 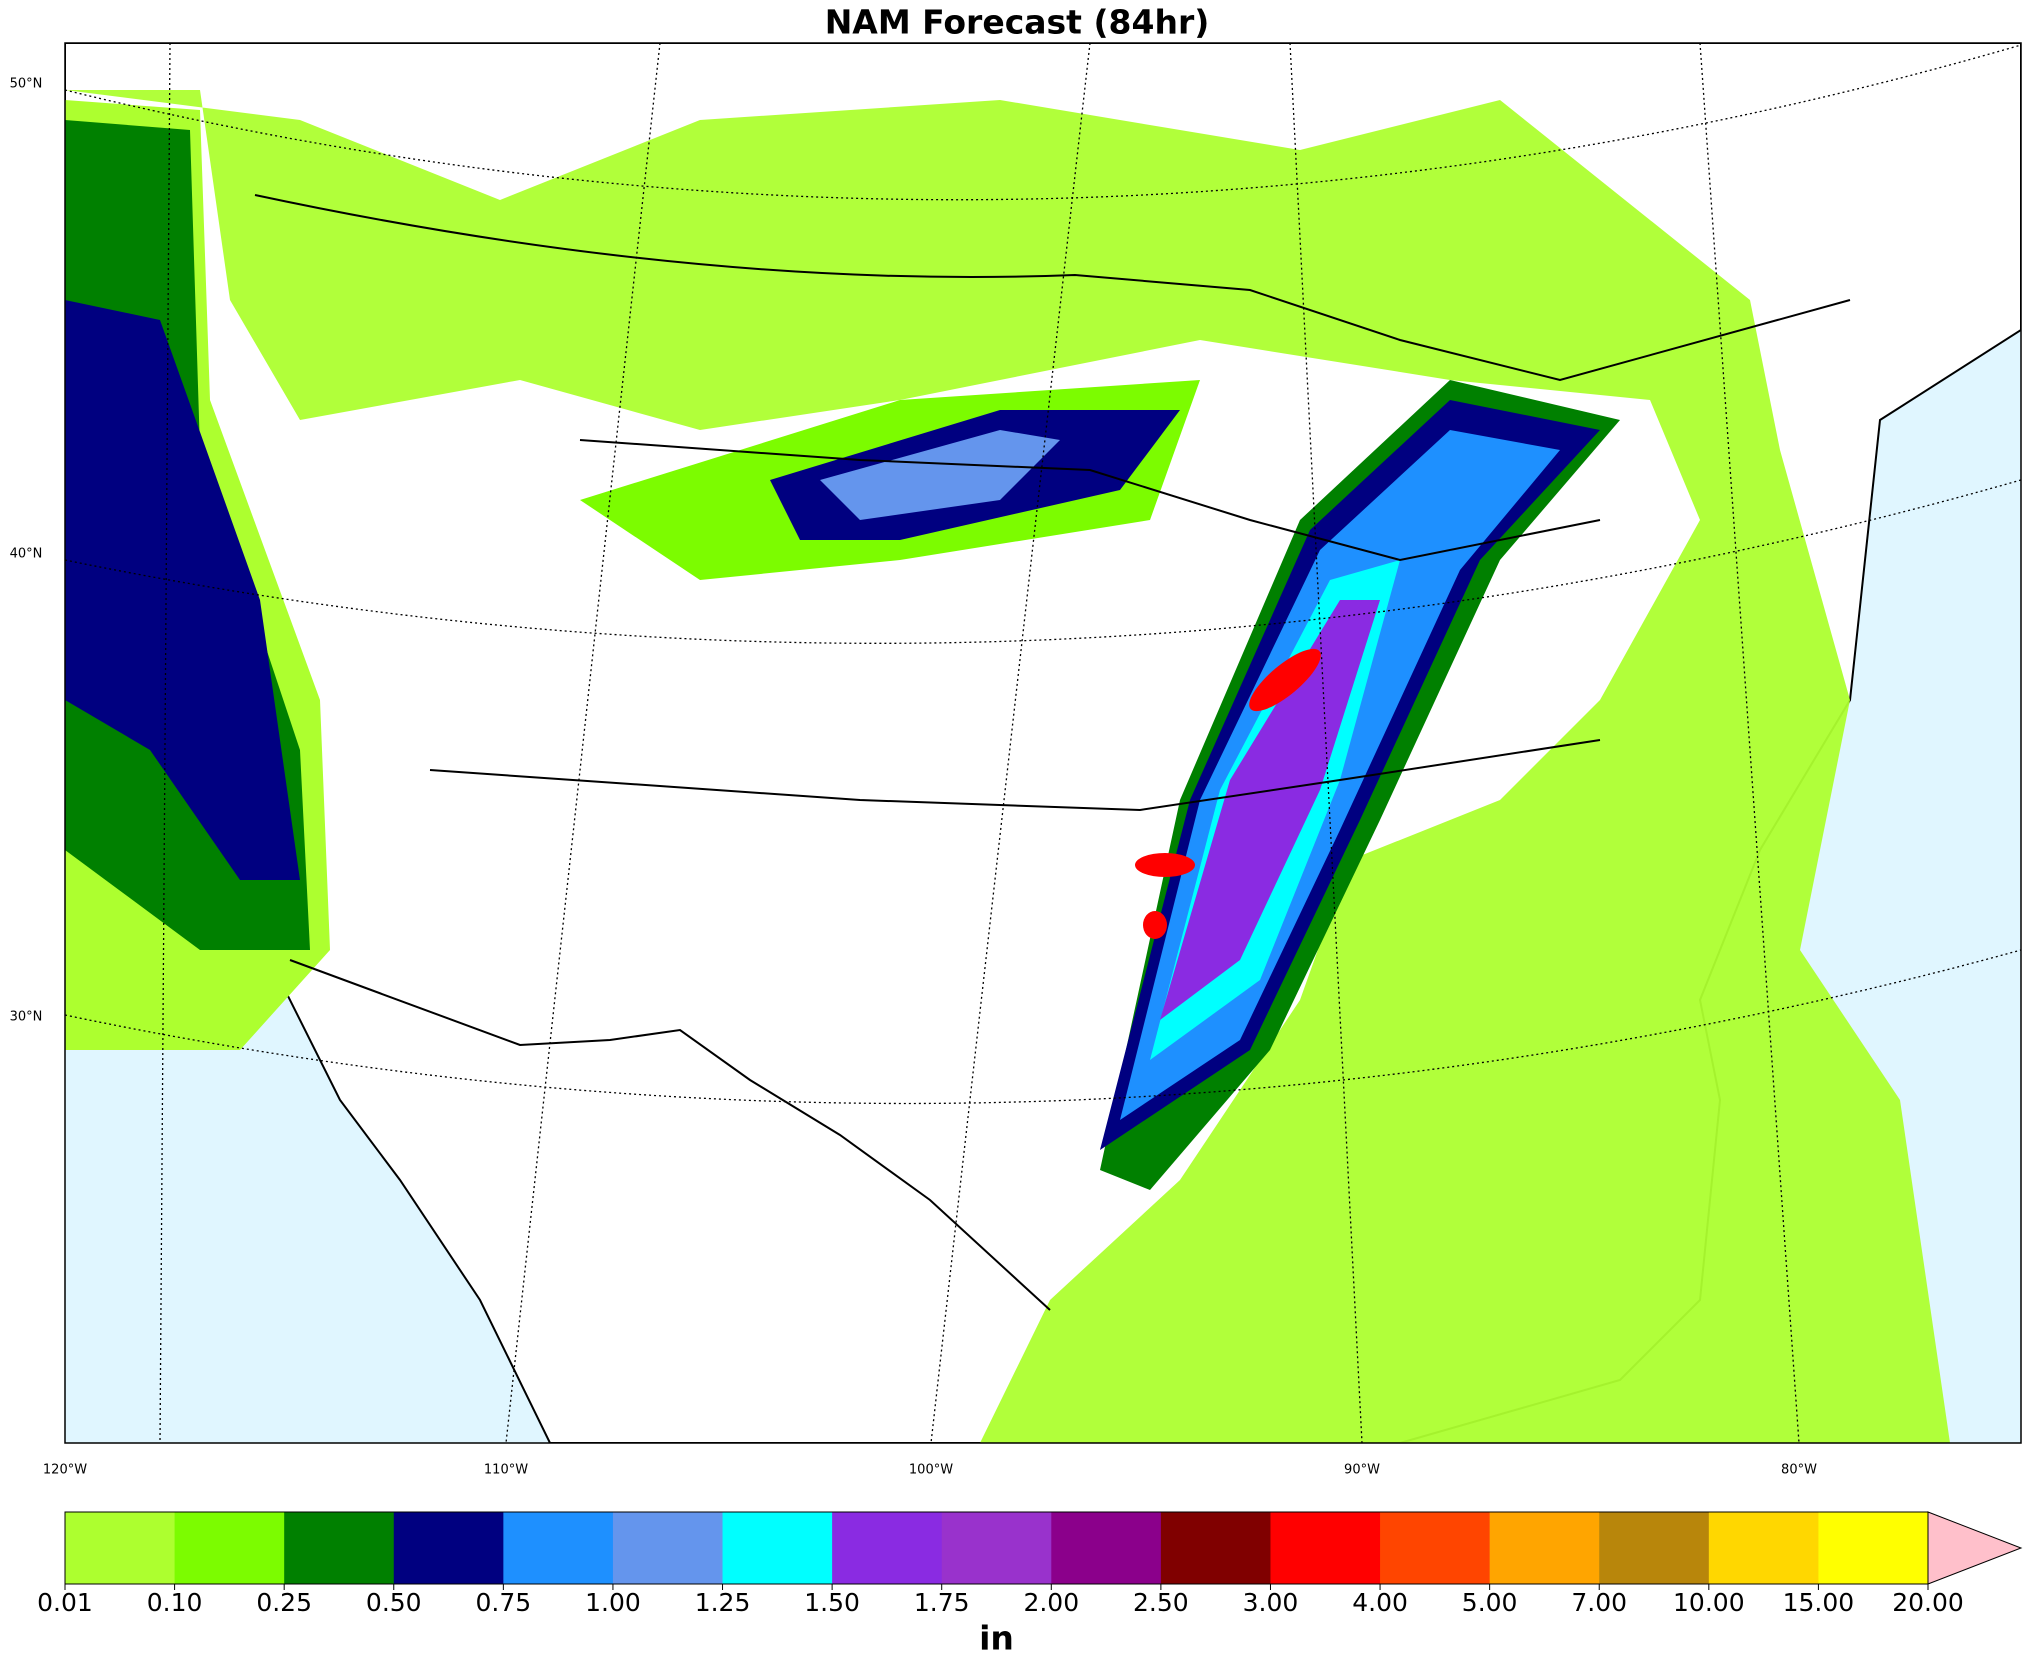 I want to click on colorbar-tick-label: 0.25, so click(x=284, y=1602).